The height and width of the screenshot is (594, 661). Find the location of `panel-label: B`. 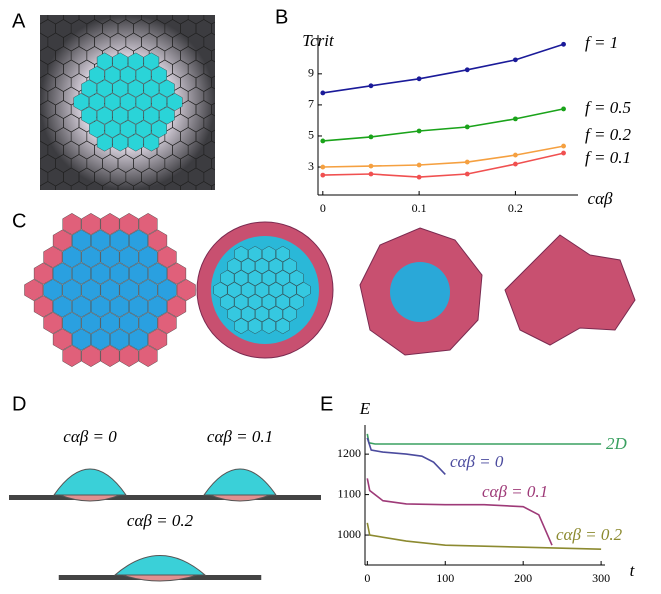

panel-label: B is located at coordinates (281, 17).